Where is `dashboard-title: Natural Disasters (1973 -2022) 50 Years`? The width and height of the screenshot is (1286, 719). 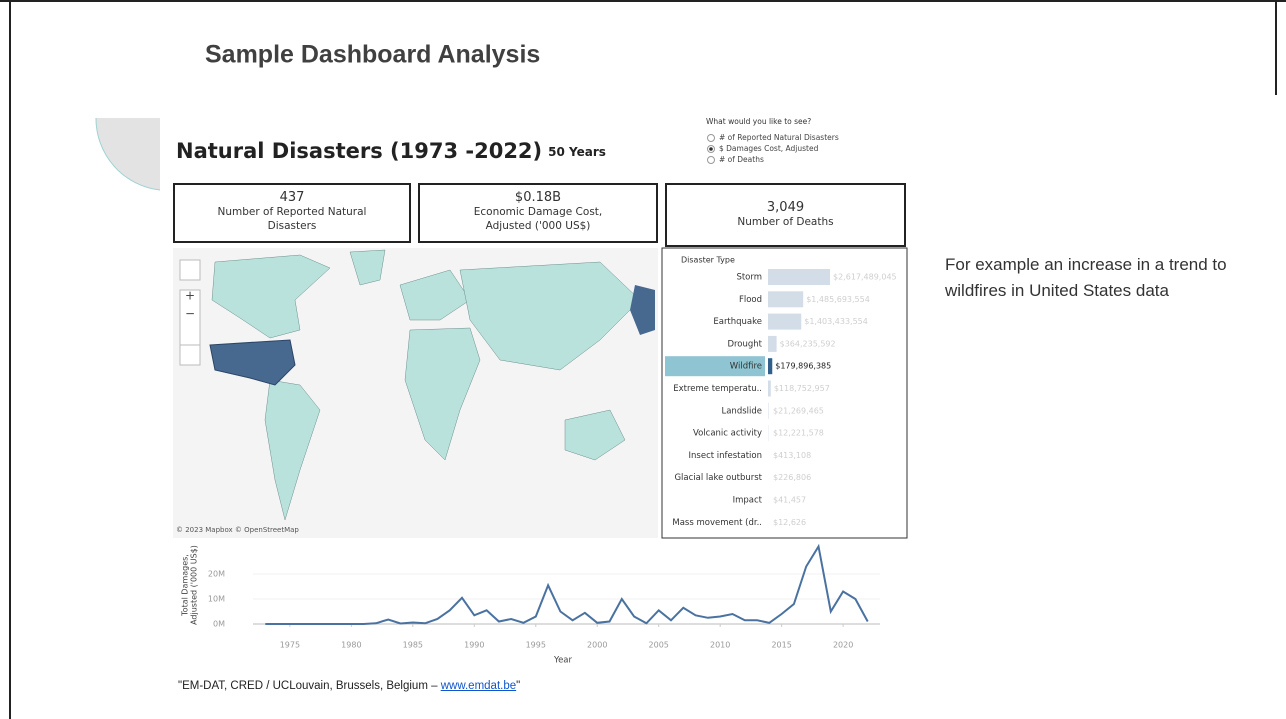
dashboard-title: Natural Disasters (1973 -2022) 50 Years is located at coordinates (391, 151).